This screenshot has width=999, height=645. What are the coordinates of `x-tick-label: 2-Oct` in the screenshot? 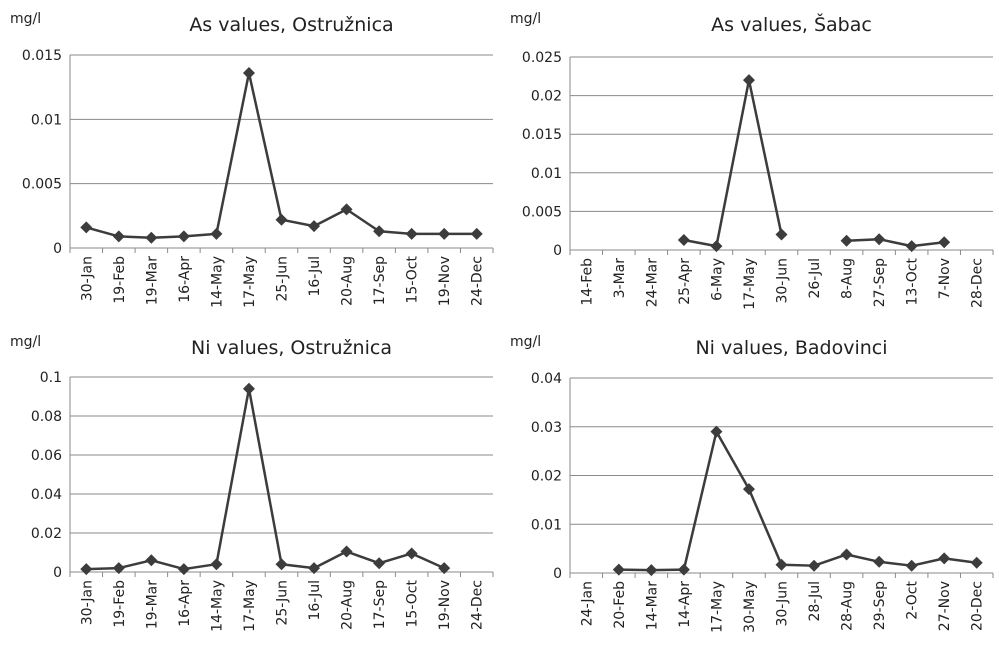 It's located at (913, 599).